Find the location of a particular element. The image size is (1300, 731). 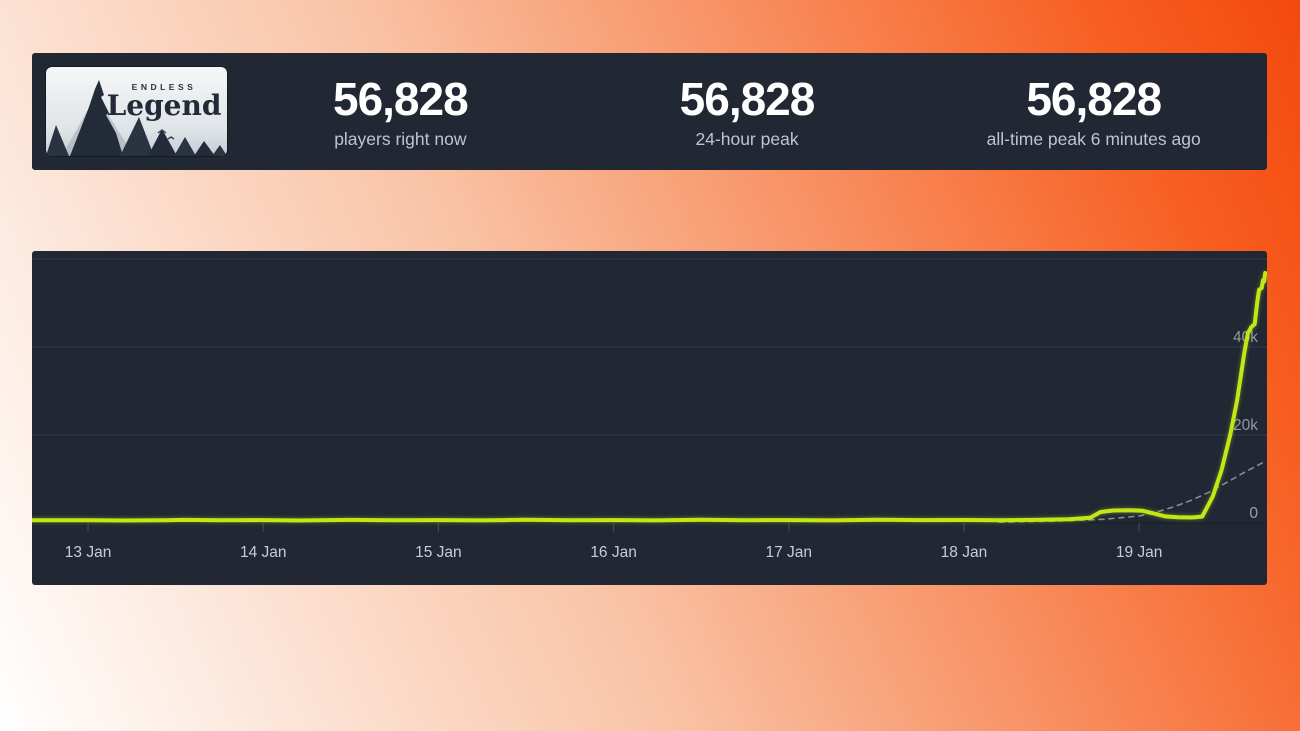

x-tick-label: 15 Jan is located at coordinates (438, 552).